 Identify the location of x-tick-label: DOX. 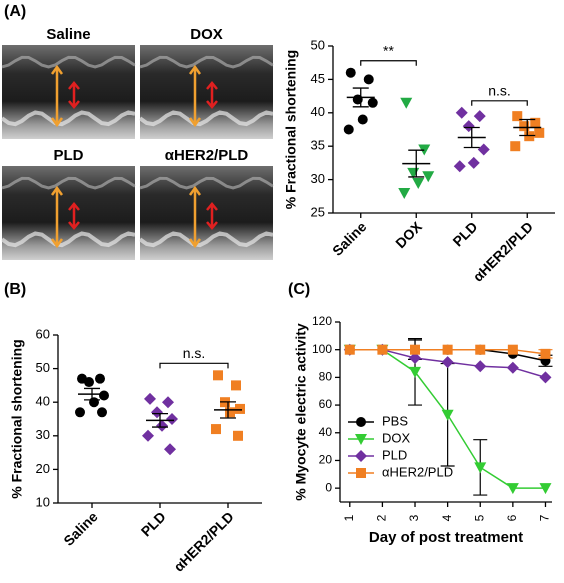
(408, 234).